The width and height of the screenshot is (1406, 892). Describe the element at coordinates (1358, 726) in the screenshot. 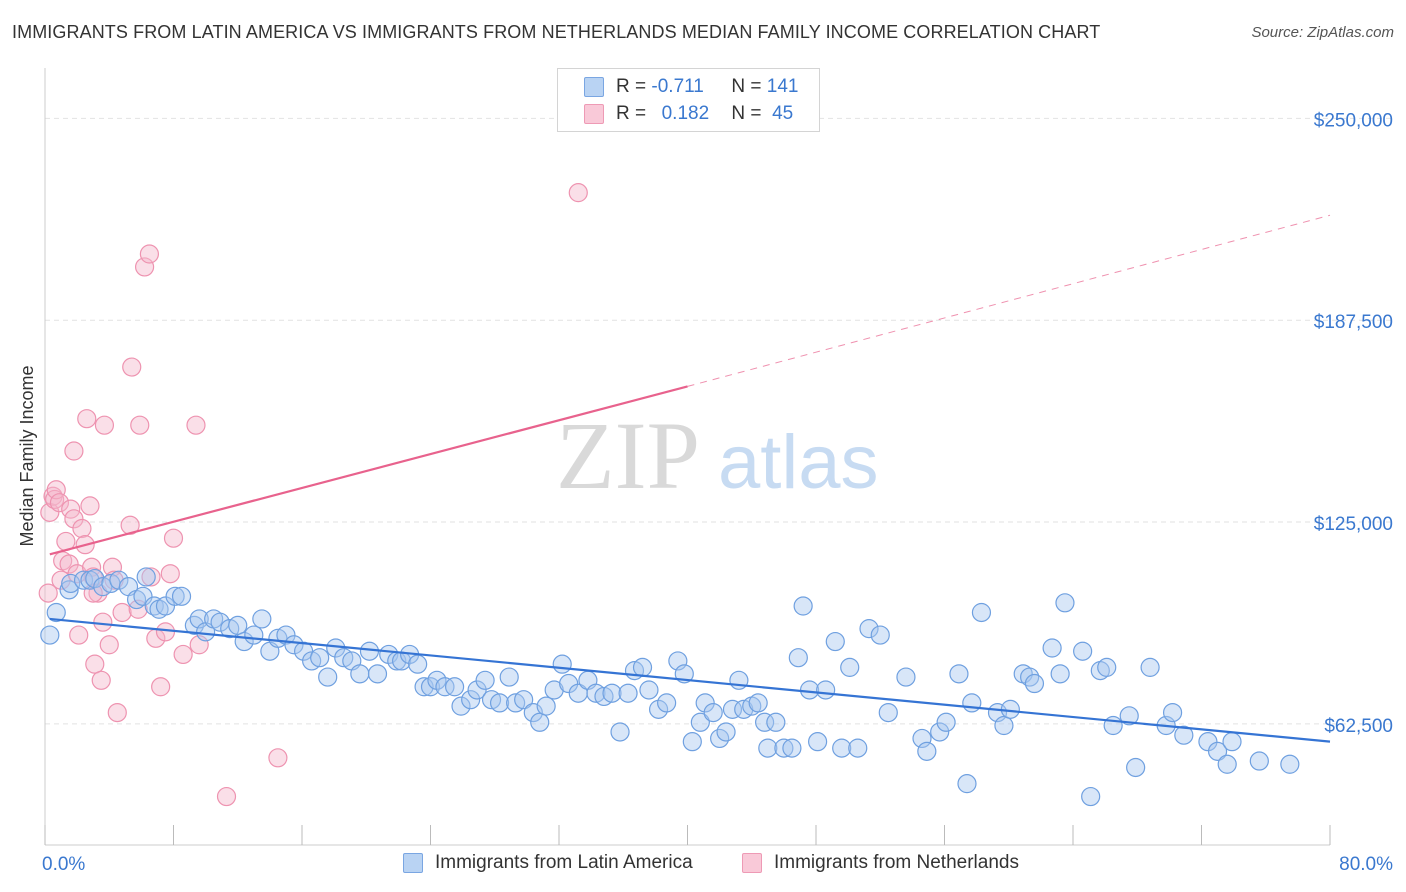

I see `y-tick-label: $62,500` at that location.